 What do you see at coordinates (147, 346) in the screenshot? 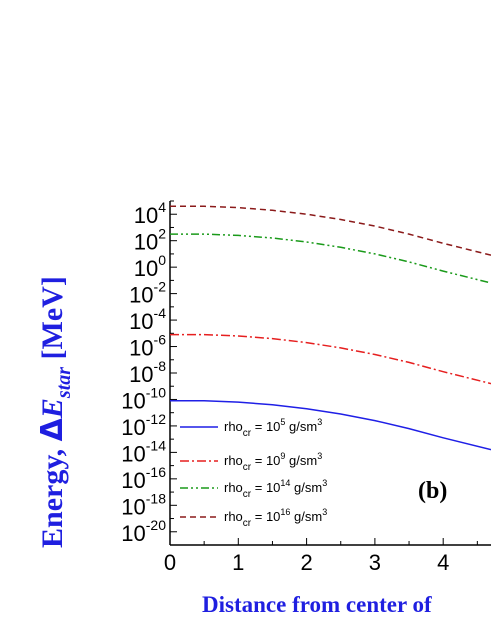
I see `y-tick-label: 10⁻⁶` at bounding box center [147, 346].